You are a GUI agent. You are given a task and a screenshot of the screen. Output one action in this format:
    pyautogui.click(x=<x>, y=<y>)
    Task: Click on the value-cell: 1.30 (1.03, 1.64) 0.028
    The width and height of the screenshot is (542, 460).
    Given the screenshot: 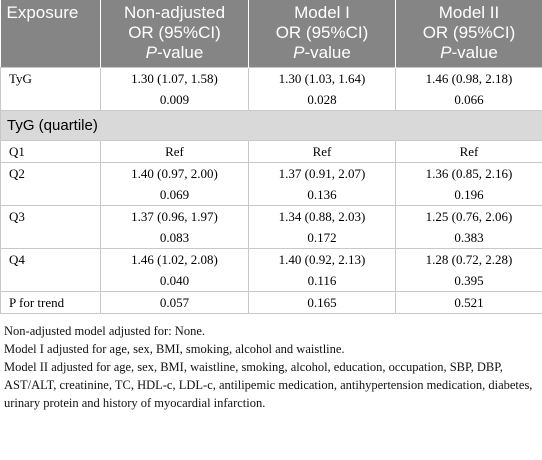 What is the action you would take?
    pyautogui.click(x=322, y=89)
    